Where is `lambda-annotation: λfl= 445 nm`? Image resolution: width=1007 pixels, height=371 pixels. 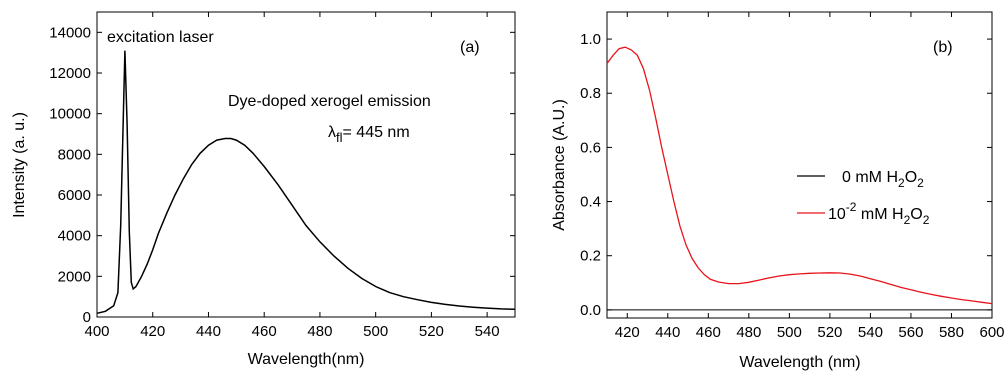 lambda-annotation: λfl= 445 nm is located at coordinates (369, 134).